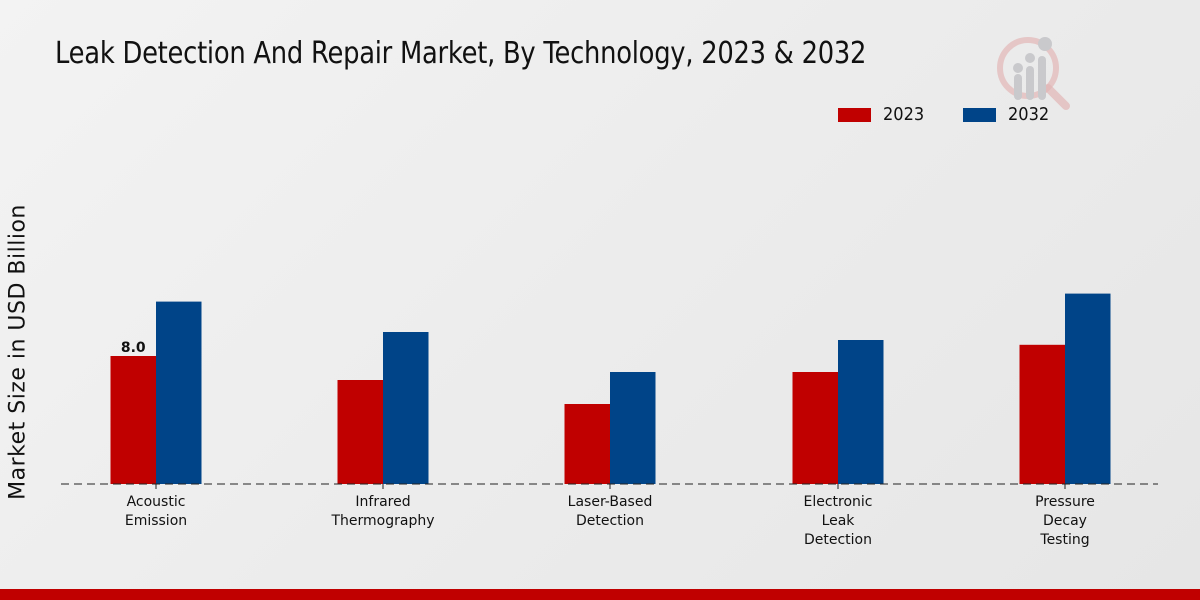 The width and height of the screenshot is (1200, 600). I want to click on x-tick-label-line: Testing, so click(1064, 540).